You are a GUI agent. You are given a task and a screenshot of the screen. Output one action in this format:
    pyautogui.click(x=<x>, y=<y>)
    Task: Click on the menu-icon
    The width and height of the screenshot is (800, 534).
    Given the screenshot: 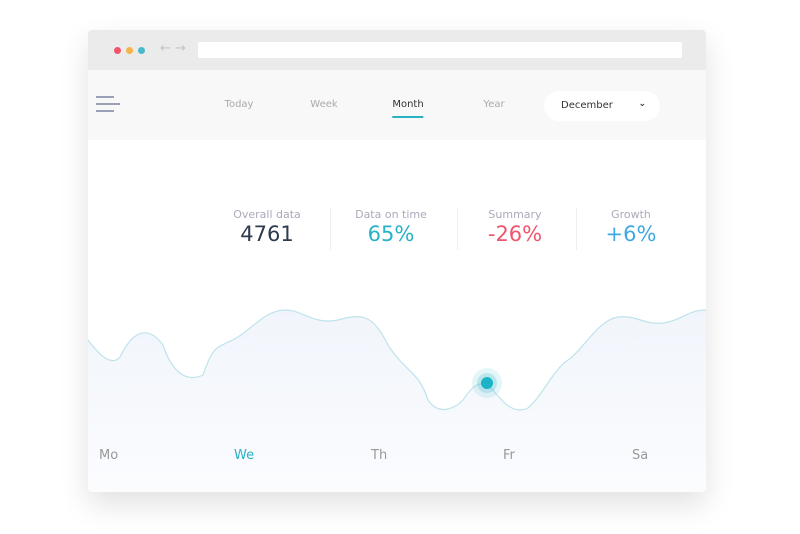 What is the action you would take?
    pyautogui.click(x=108, y=105)
    